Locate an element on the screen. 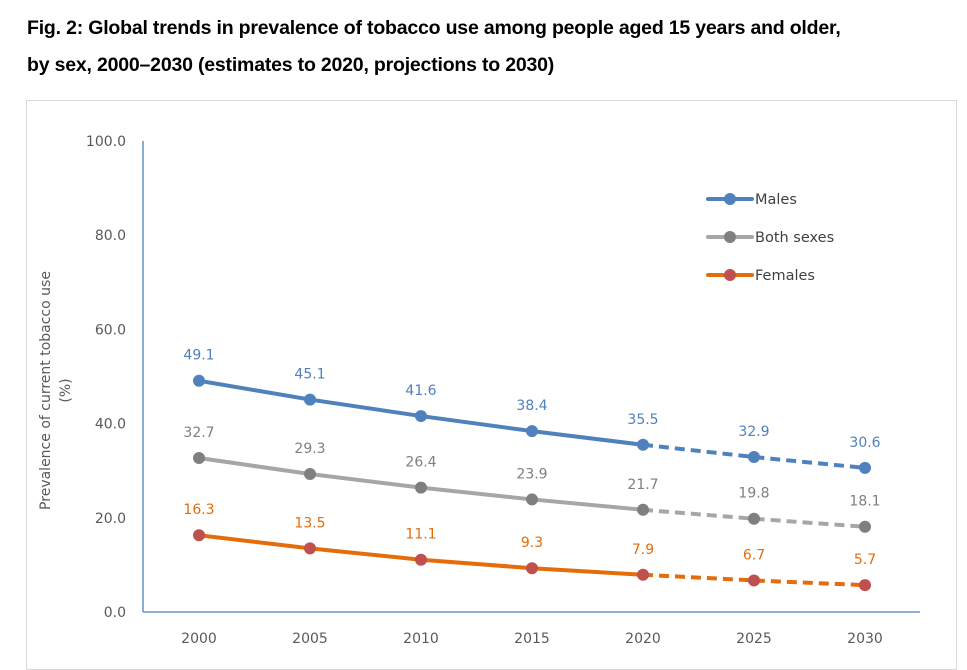 The width and height of the screenshot is (967, 670). x-tick-label: 2015 is located at coordinates (532, 639).